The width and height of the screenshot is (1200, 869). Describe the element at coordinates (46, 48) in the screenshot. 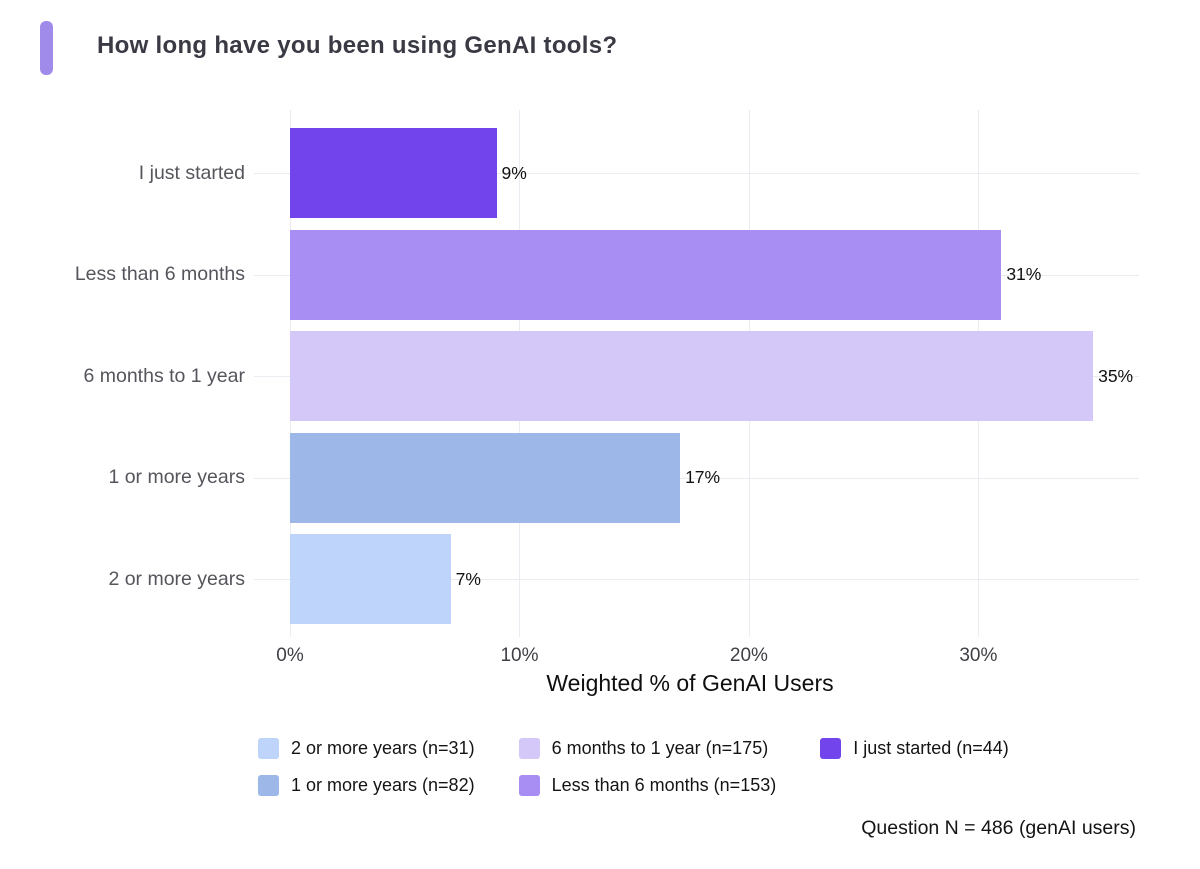

I see `title-accent-bar` at that location.